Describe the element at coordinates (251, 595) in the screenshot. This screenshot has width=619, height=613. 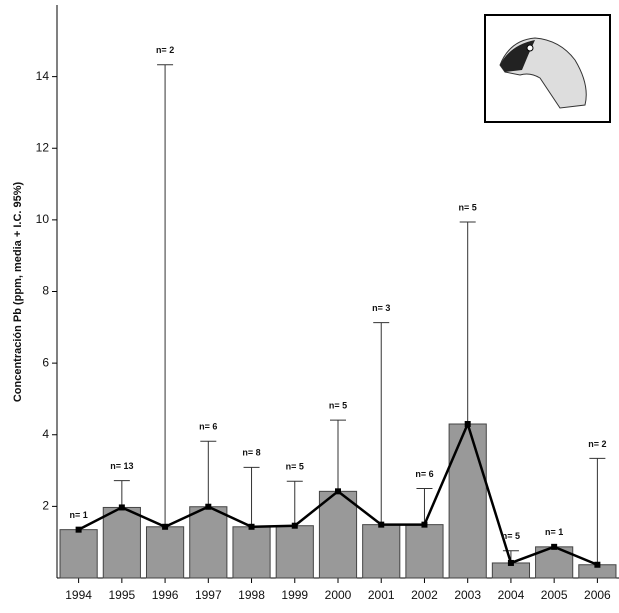
I see `x-tick-label: 1998` at that location.